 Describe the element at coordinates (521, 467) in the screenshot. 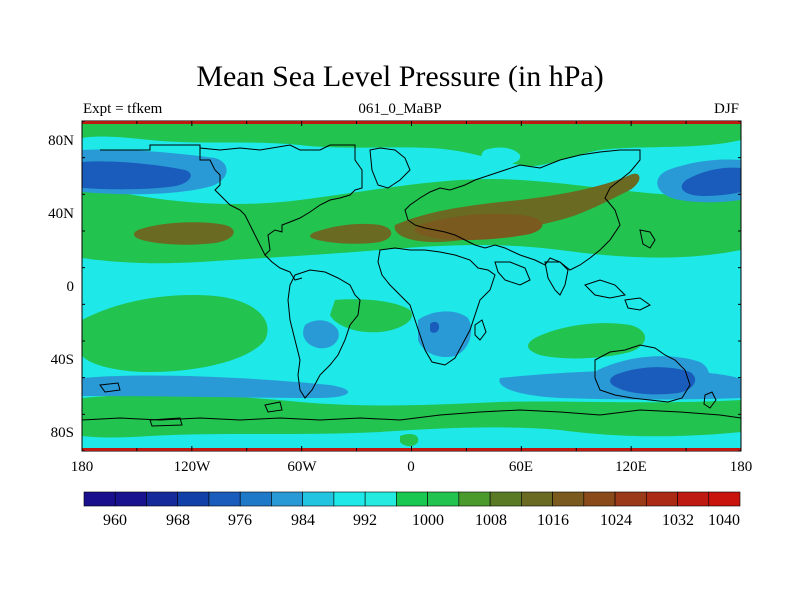

I see `lon-tick-label: 60E` at that location.